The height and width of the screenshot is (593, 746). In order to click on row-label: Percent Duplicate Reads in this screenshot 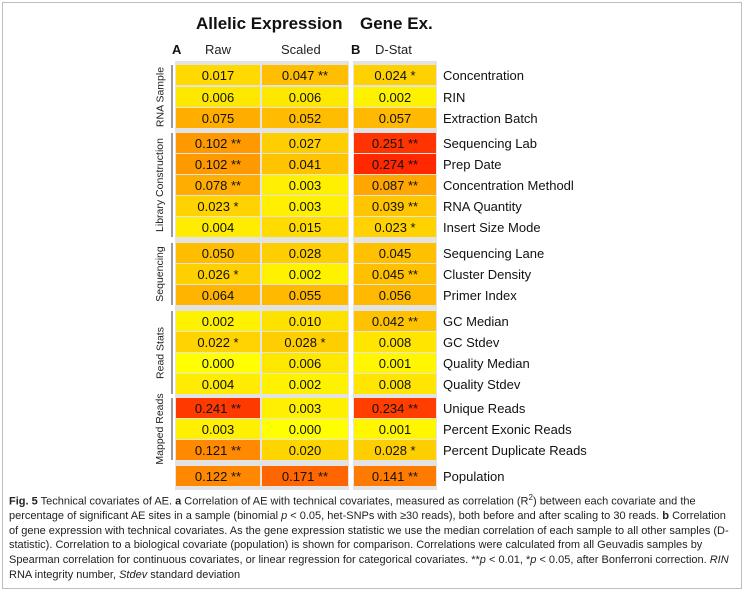, I will do `click(515, 450)`.